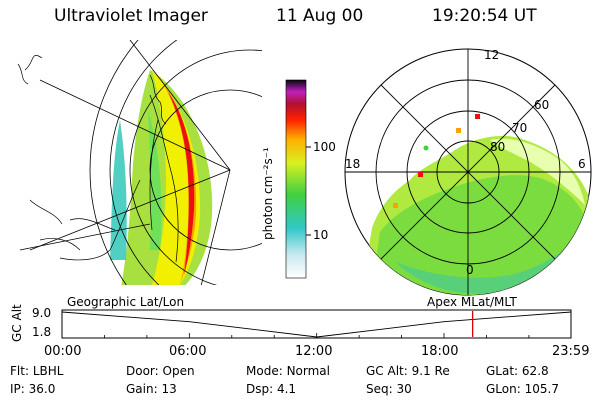 The width and height of the screenshot is (600, 400). I want to click on mlt-label-12: 12, so click(492, 55).